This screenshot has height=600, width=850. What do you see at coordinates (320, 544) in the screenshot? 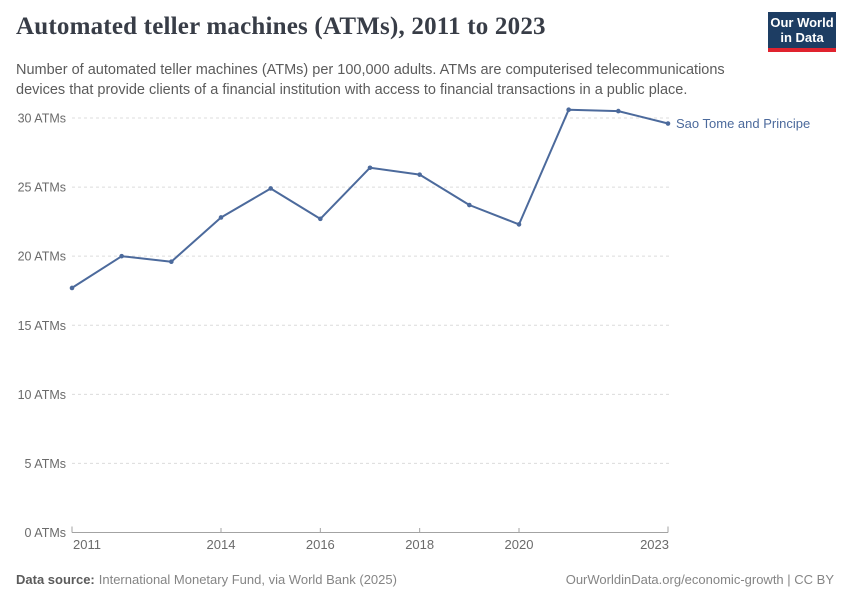
I see `x-tick-label: 2016` at bounding box center [320, 544].